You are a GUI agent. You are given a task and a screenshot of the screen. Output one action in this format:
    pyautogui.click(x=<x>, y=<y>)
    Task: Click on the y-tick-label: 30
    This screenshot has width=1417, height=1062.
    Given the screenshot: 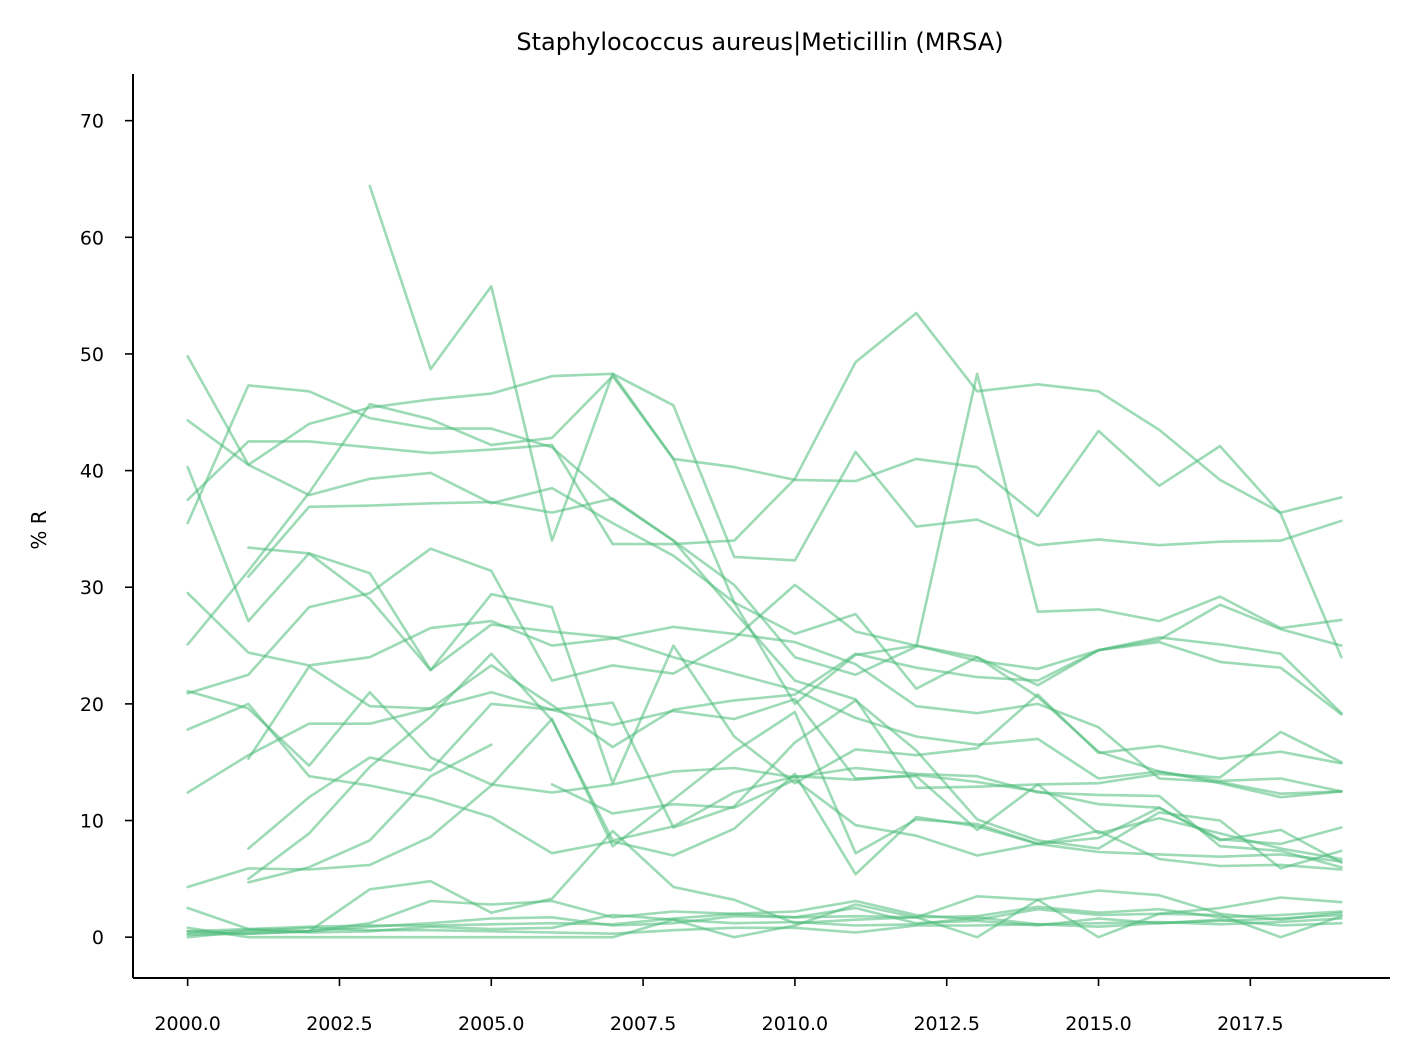 What is the action you would take?
    pyautogui.click(x=92, y=588)
    